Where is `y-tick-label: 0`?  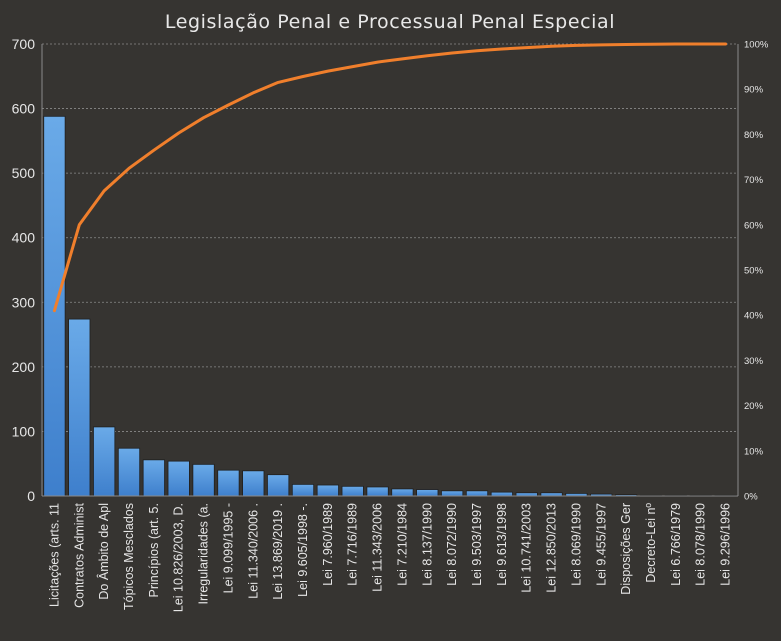
y-tick-label: 0 is located at coordinates (31, 496).